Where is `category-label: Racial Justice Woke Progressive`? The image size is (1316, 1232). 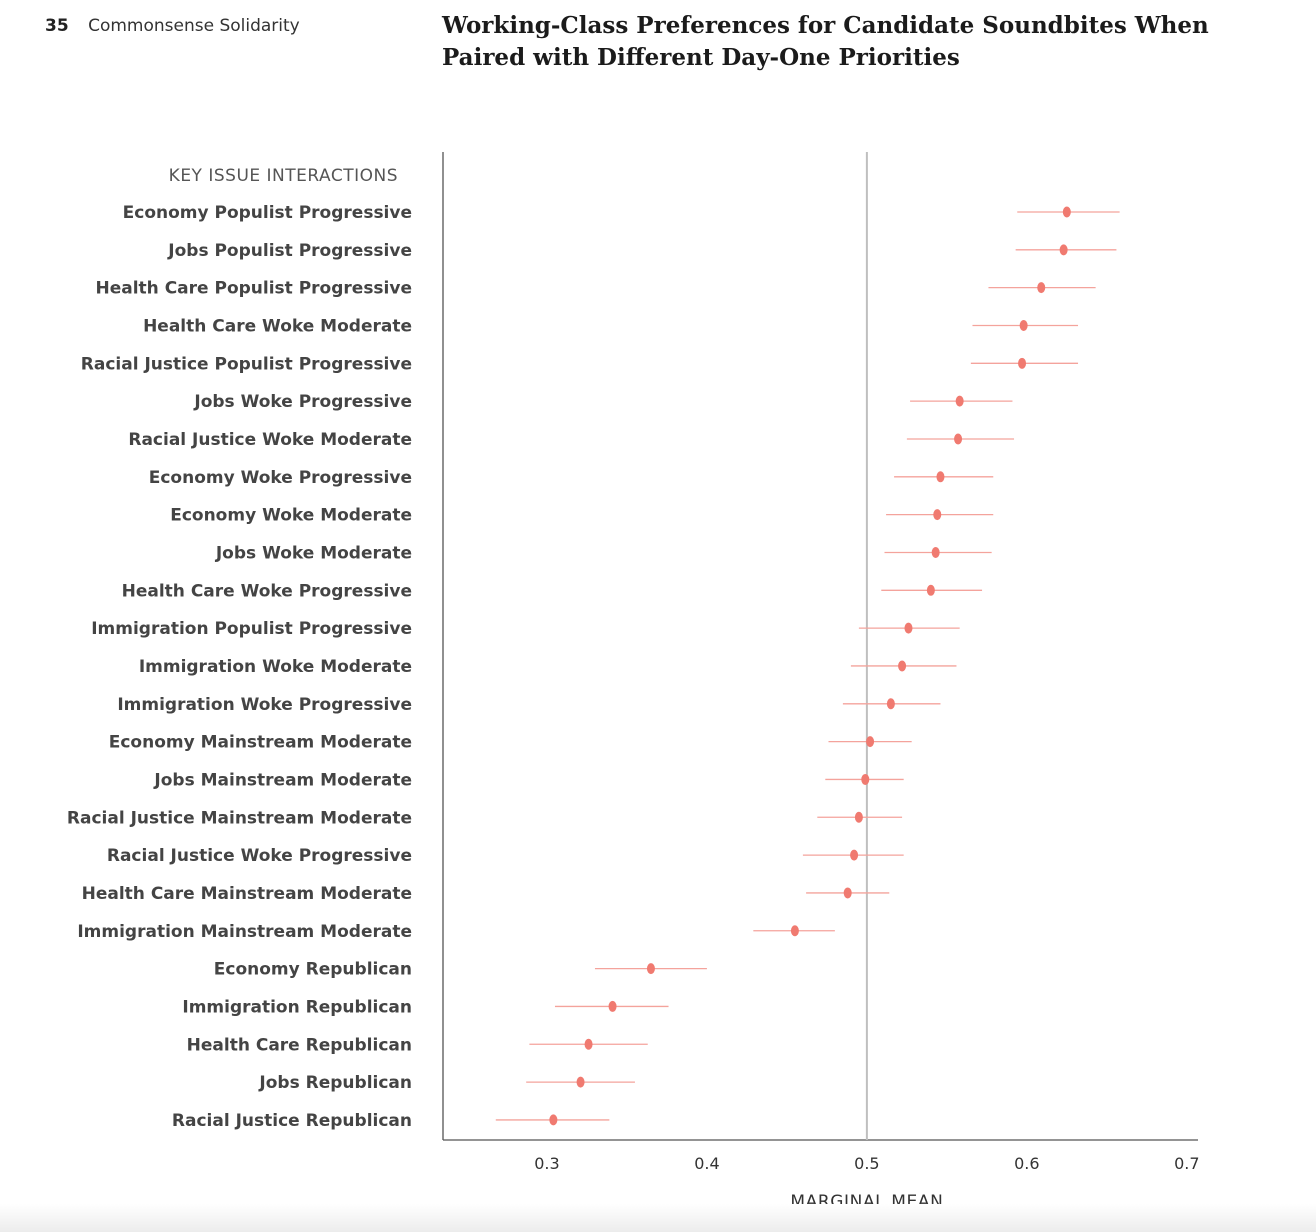 category-label: Racial Justice Woke Progressive is located at coordinates (259, 856).